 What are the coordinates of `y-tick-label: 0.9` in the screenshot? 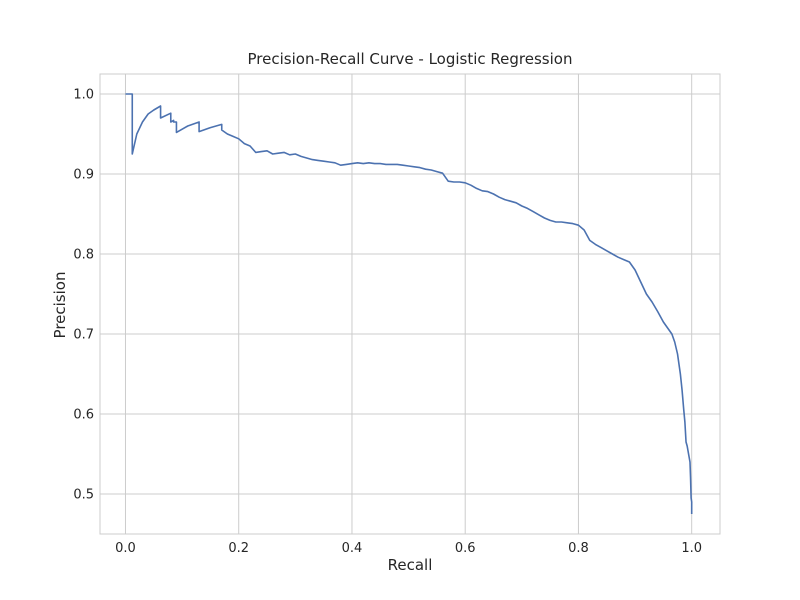 It's located at (83, 175).